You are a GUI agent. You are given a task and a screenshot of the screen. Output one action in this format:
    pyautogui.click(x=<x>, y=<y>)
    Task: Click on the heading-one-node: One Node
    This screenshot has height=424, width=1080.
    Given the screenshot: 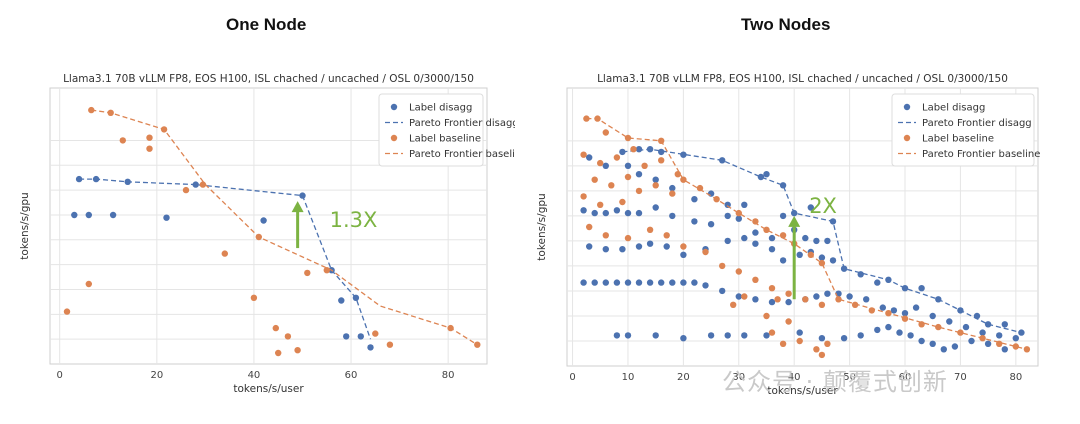 What is the action you would take?
    pyautogui.click(x=266, y=24)
    